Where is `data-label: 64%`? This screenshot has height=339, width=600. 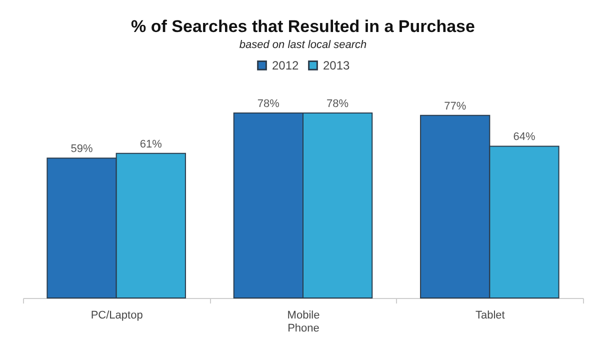 data-label: 64% is located at coordinates (524, 137).